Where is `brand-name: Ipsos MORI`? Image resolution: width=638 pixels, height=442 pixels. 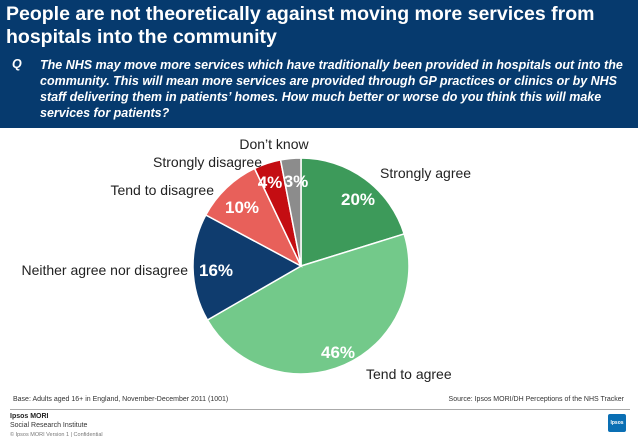 brand-name: Ipsos MORI is located at coordinates (29, 416).